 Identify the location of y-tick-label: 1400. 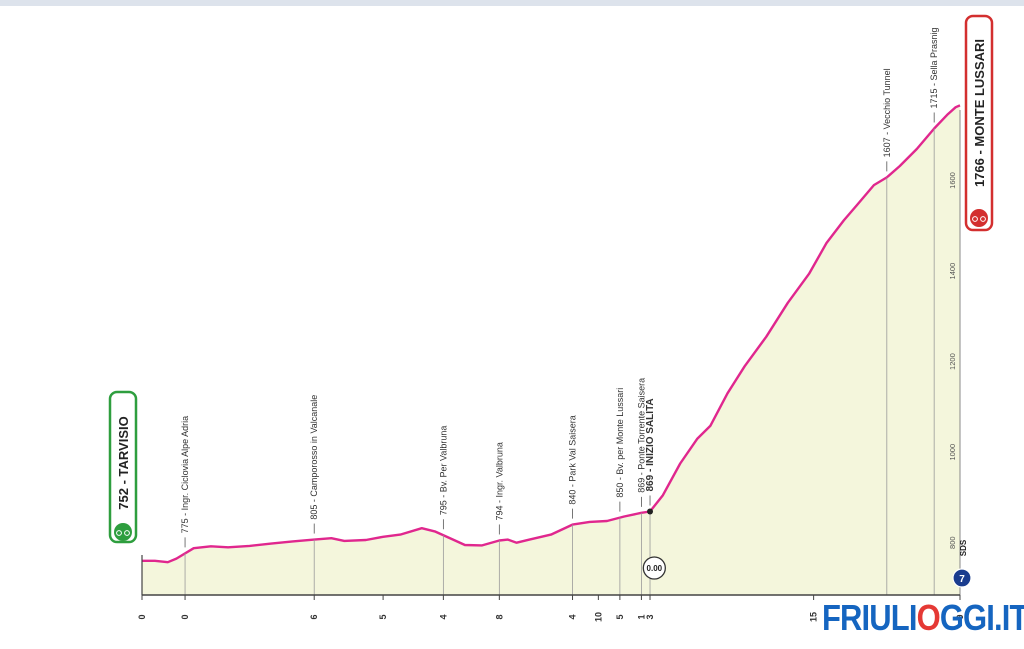
(952, 271).